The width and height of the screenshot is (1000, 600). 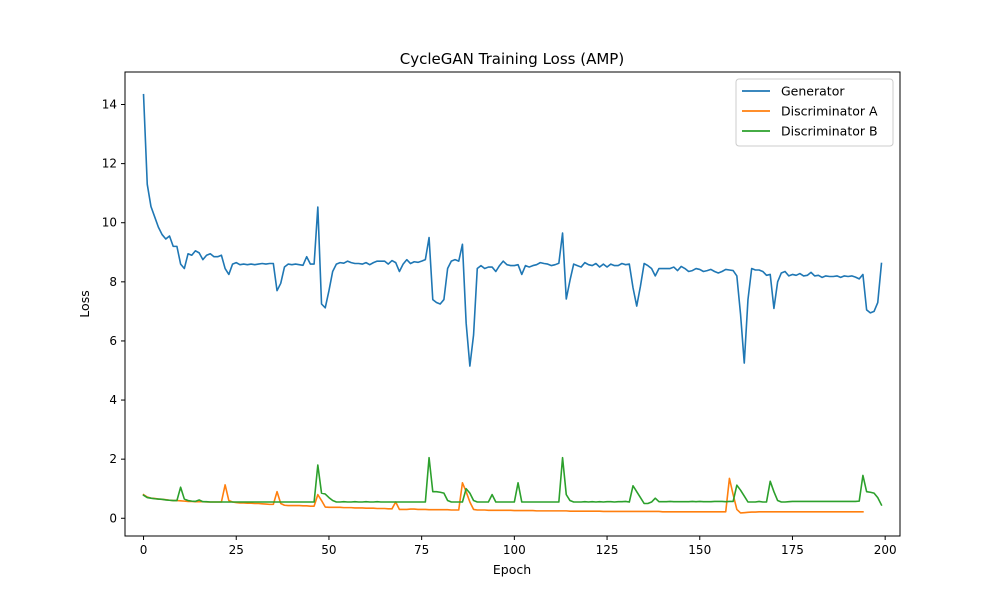 What do you see at coordinates (113, 341) in the screenshot?
I see `y-tick-label: 6` at bounding box center [113, 341].